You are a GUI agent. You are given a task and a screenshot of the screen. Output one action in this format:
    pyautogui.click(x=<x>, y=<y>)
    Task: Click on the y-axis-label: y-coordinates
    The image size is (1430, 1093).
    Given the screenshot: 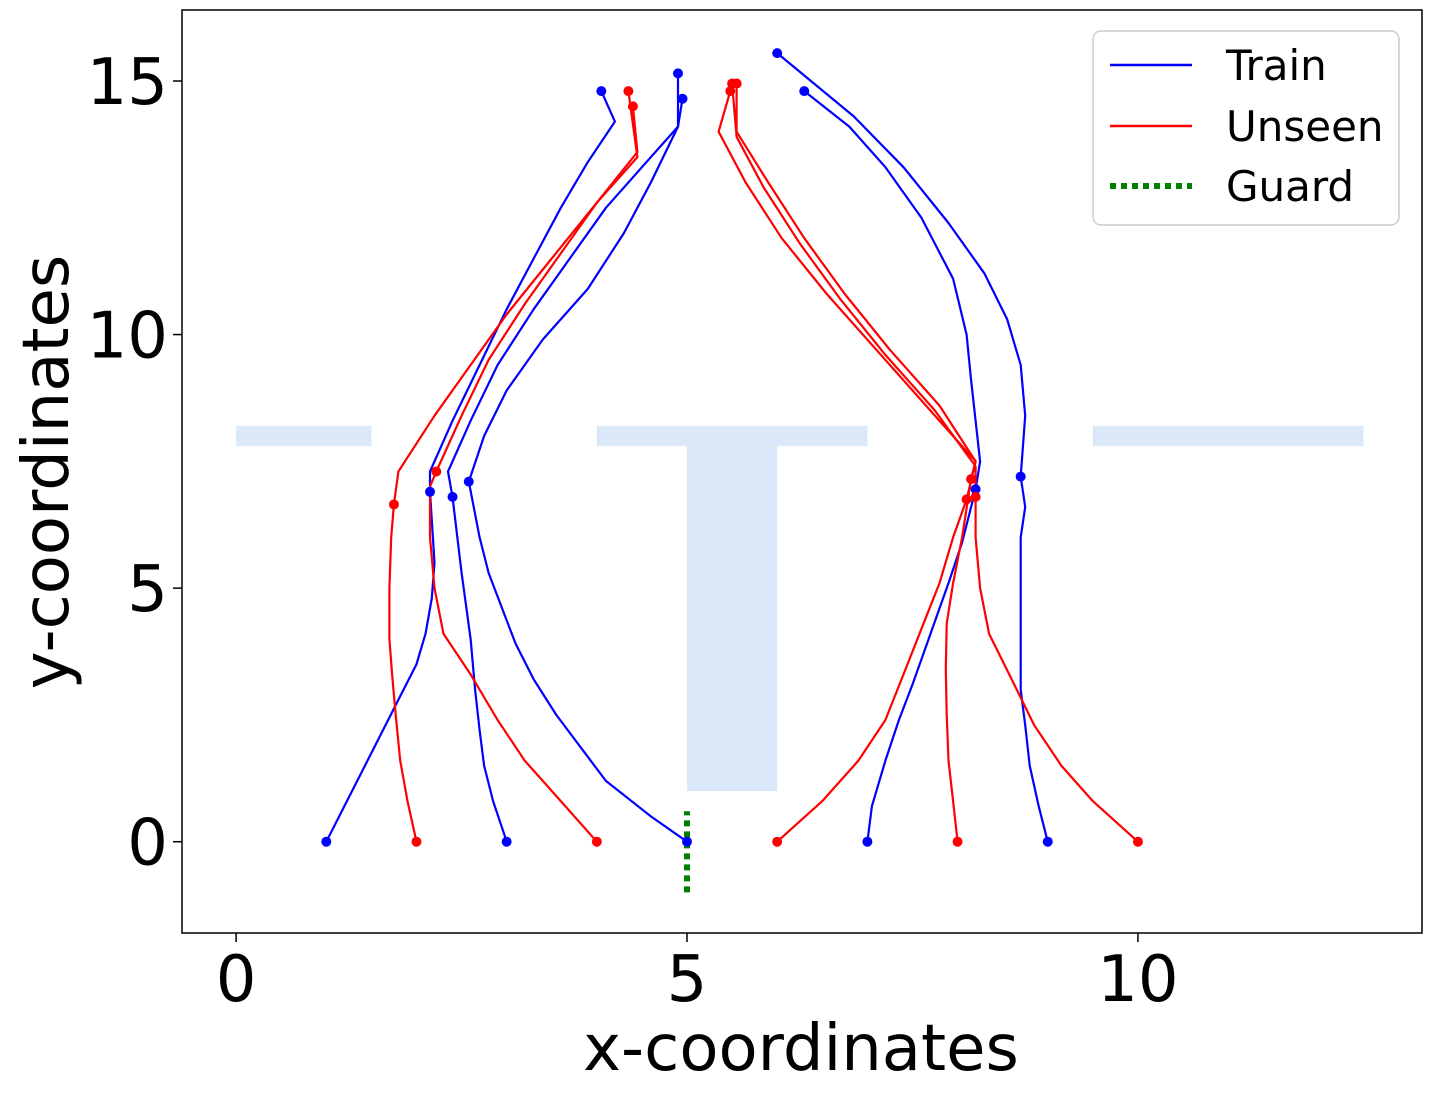 What is the action you would take?
    pyautogui.click(x=47, y=472)
    